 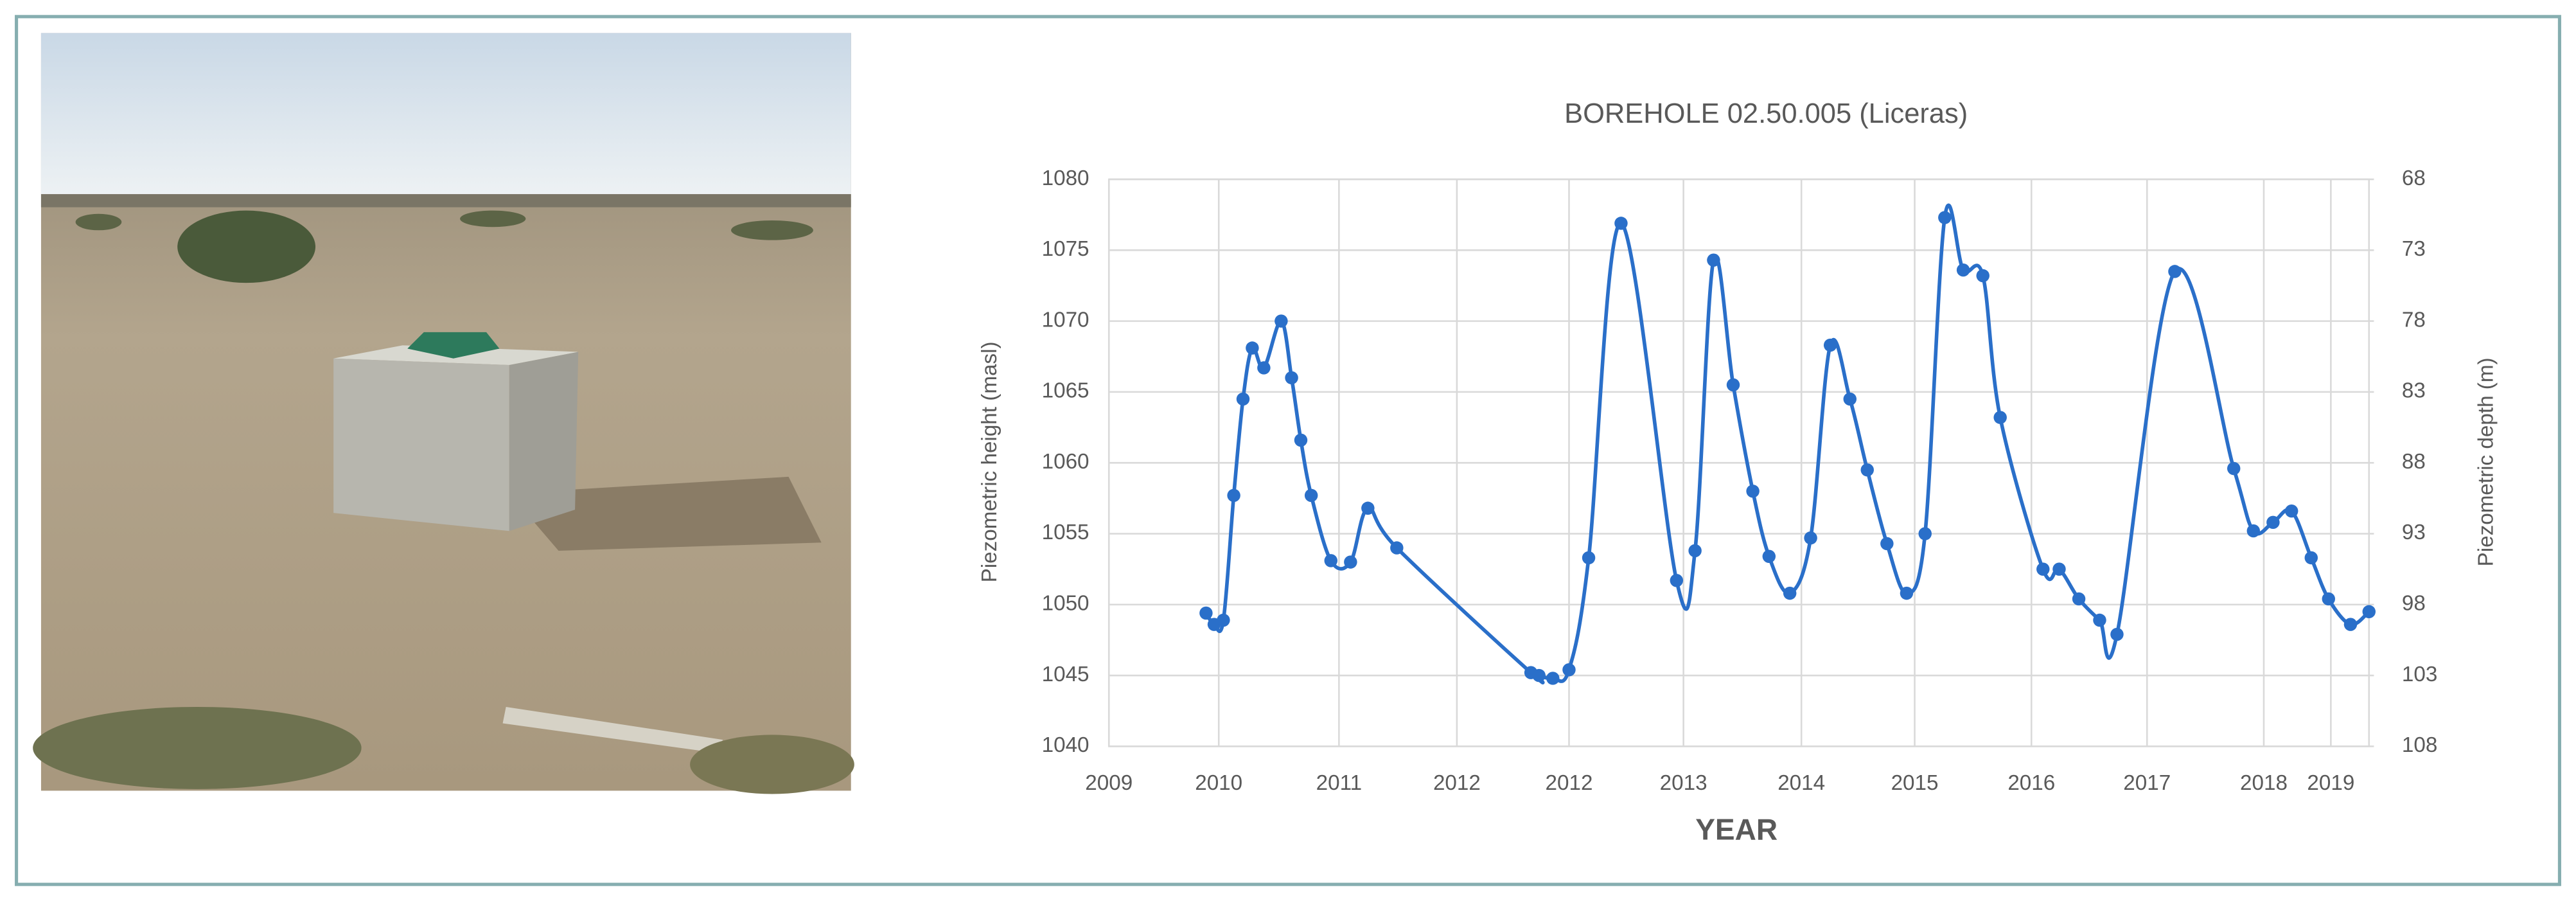 I want to click on chart-title: BOREHOLE 02.50.005 (Liceras), so click(x=1766, y=113).